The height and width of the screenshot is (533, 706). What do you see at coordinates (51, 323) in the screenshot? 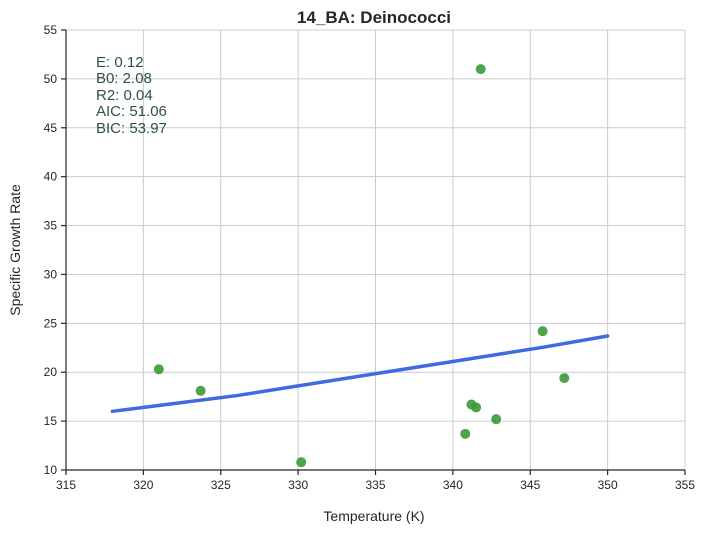
I see `y-tick-label: 25` at bounding box center [51, 323].